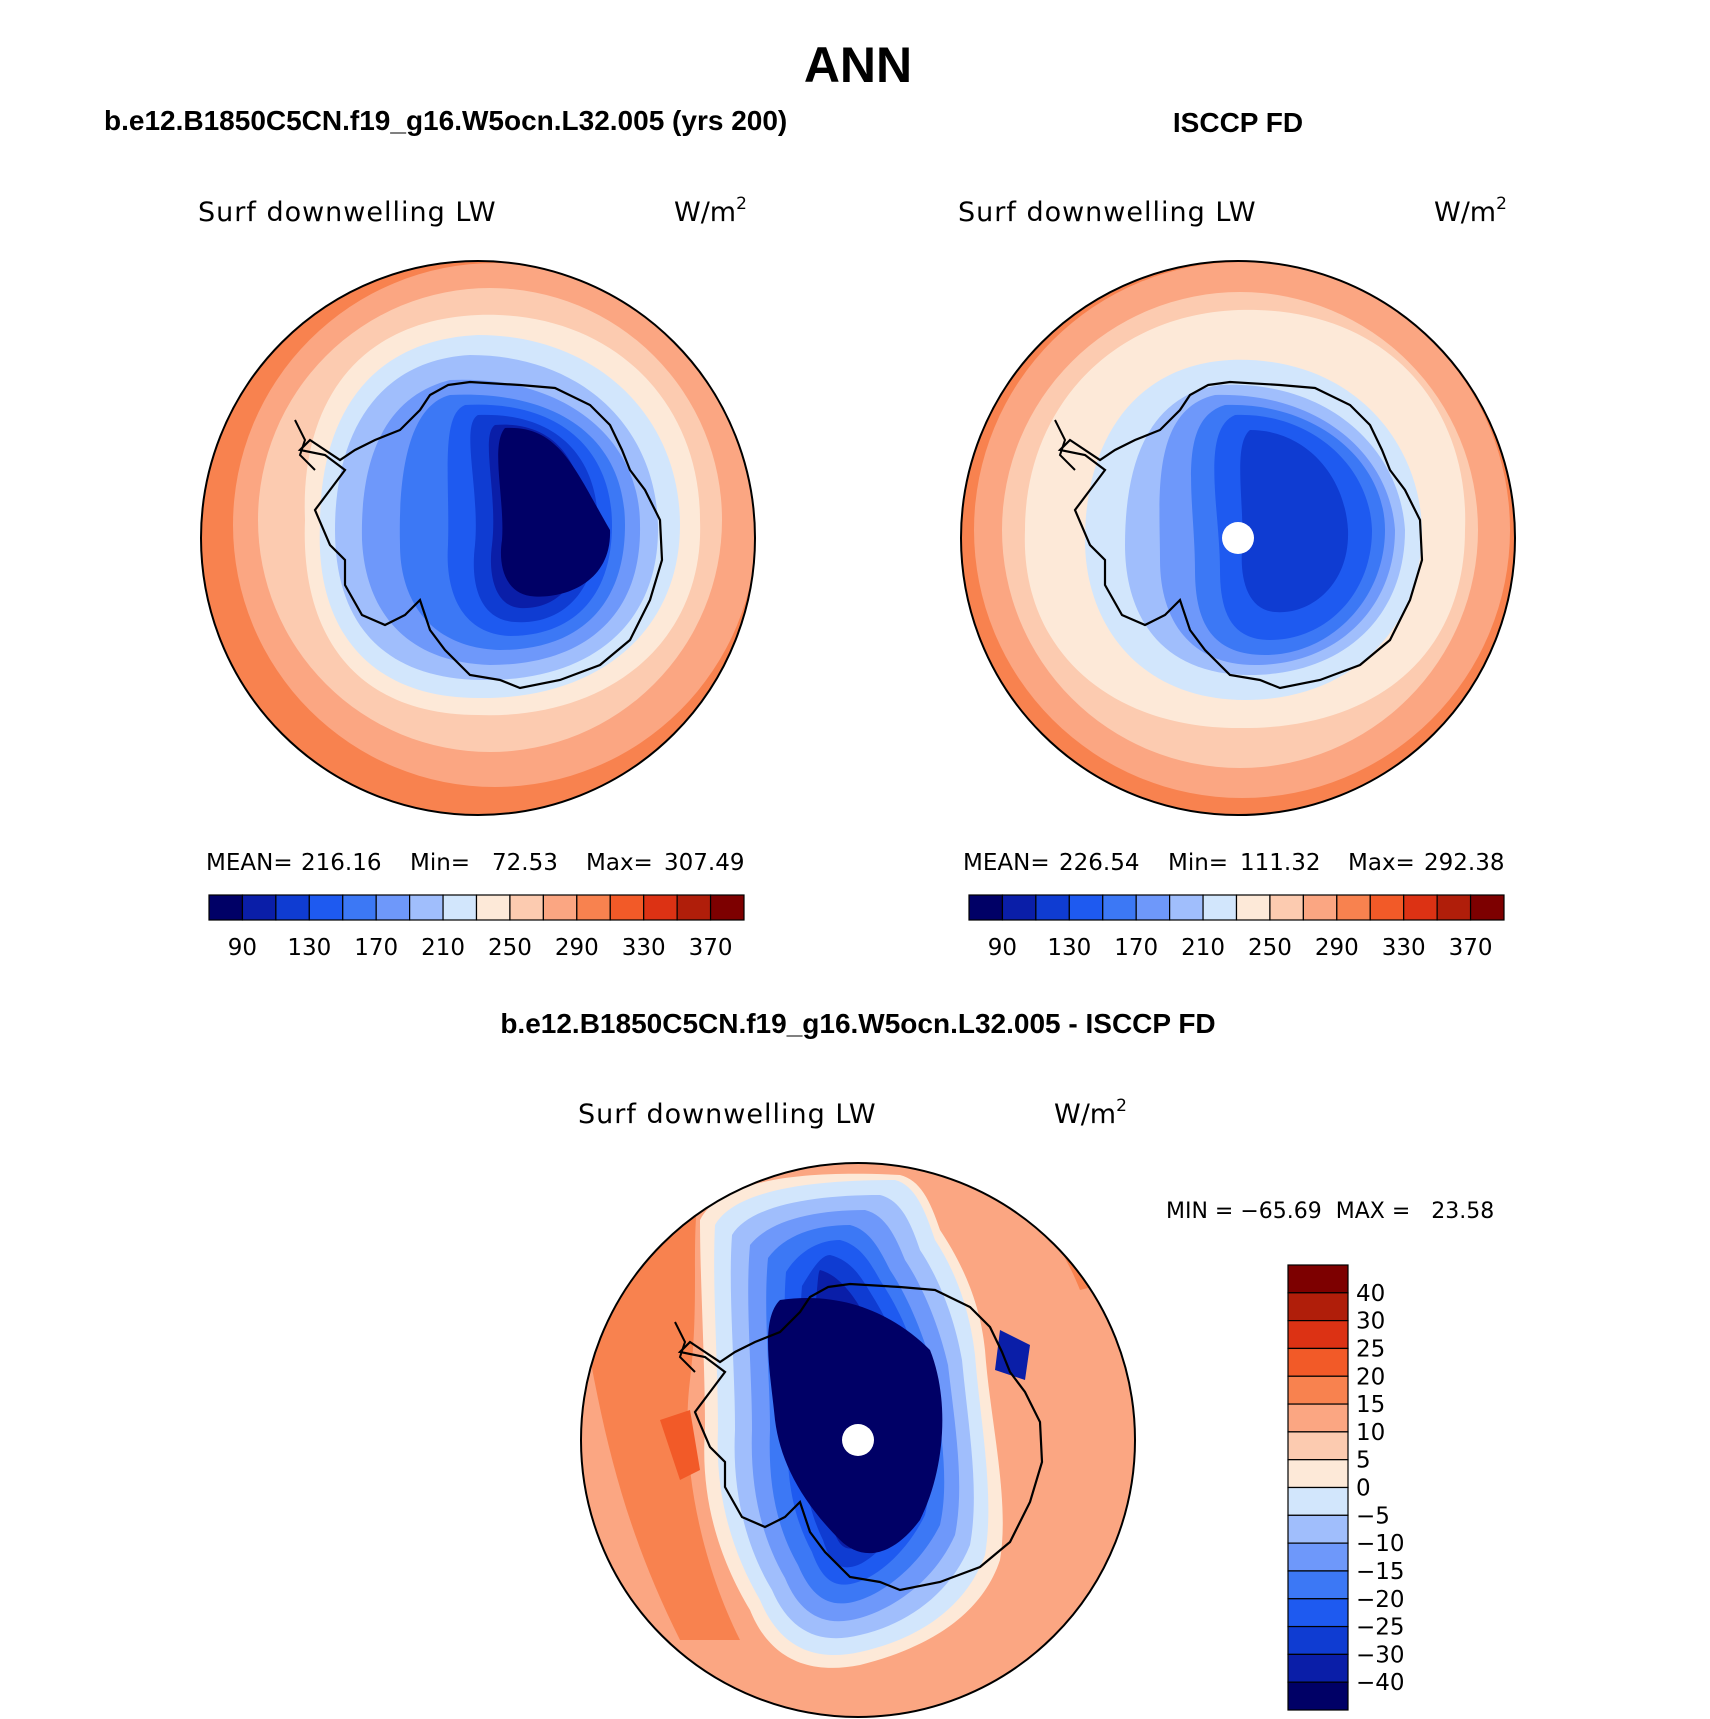 This screenshot has width=1710, height=1719. I want to click on panel-b-variable: Surf downwelling LW, so click(1107, 212).